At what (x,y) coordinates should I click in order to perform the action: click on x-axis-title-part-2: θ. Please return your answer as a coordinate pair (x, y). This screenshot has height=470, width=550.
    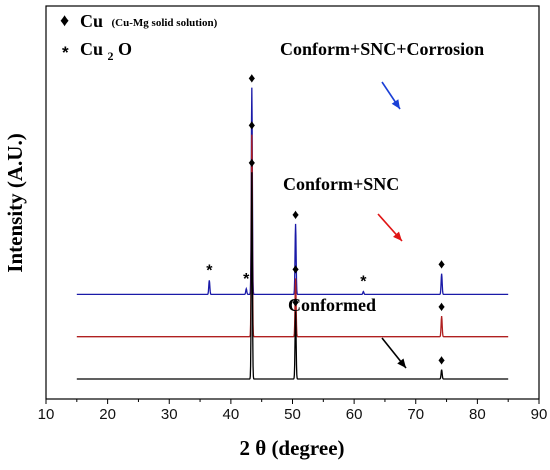
    Looking at the image, I should click on (260, 448).